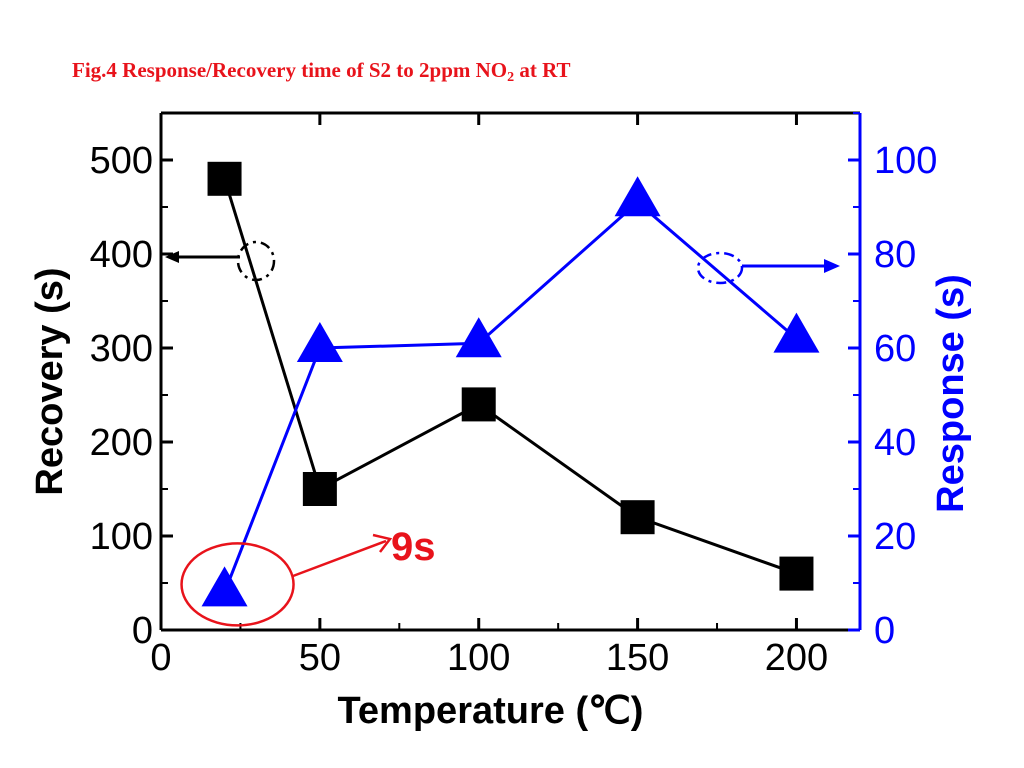  I want to click on annotation-arrowhead, so click(382, 543).